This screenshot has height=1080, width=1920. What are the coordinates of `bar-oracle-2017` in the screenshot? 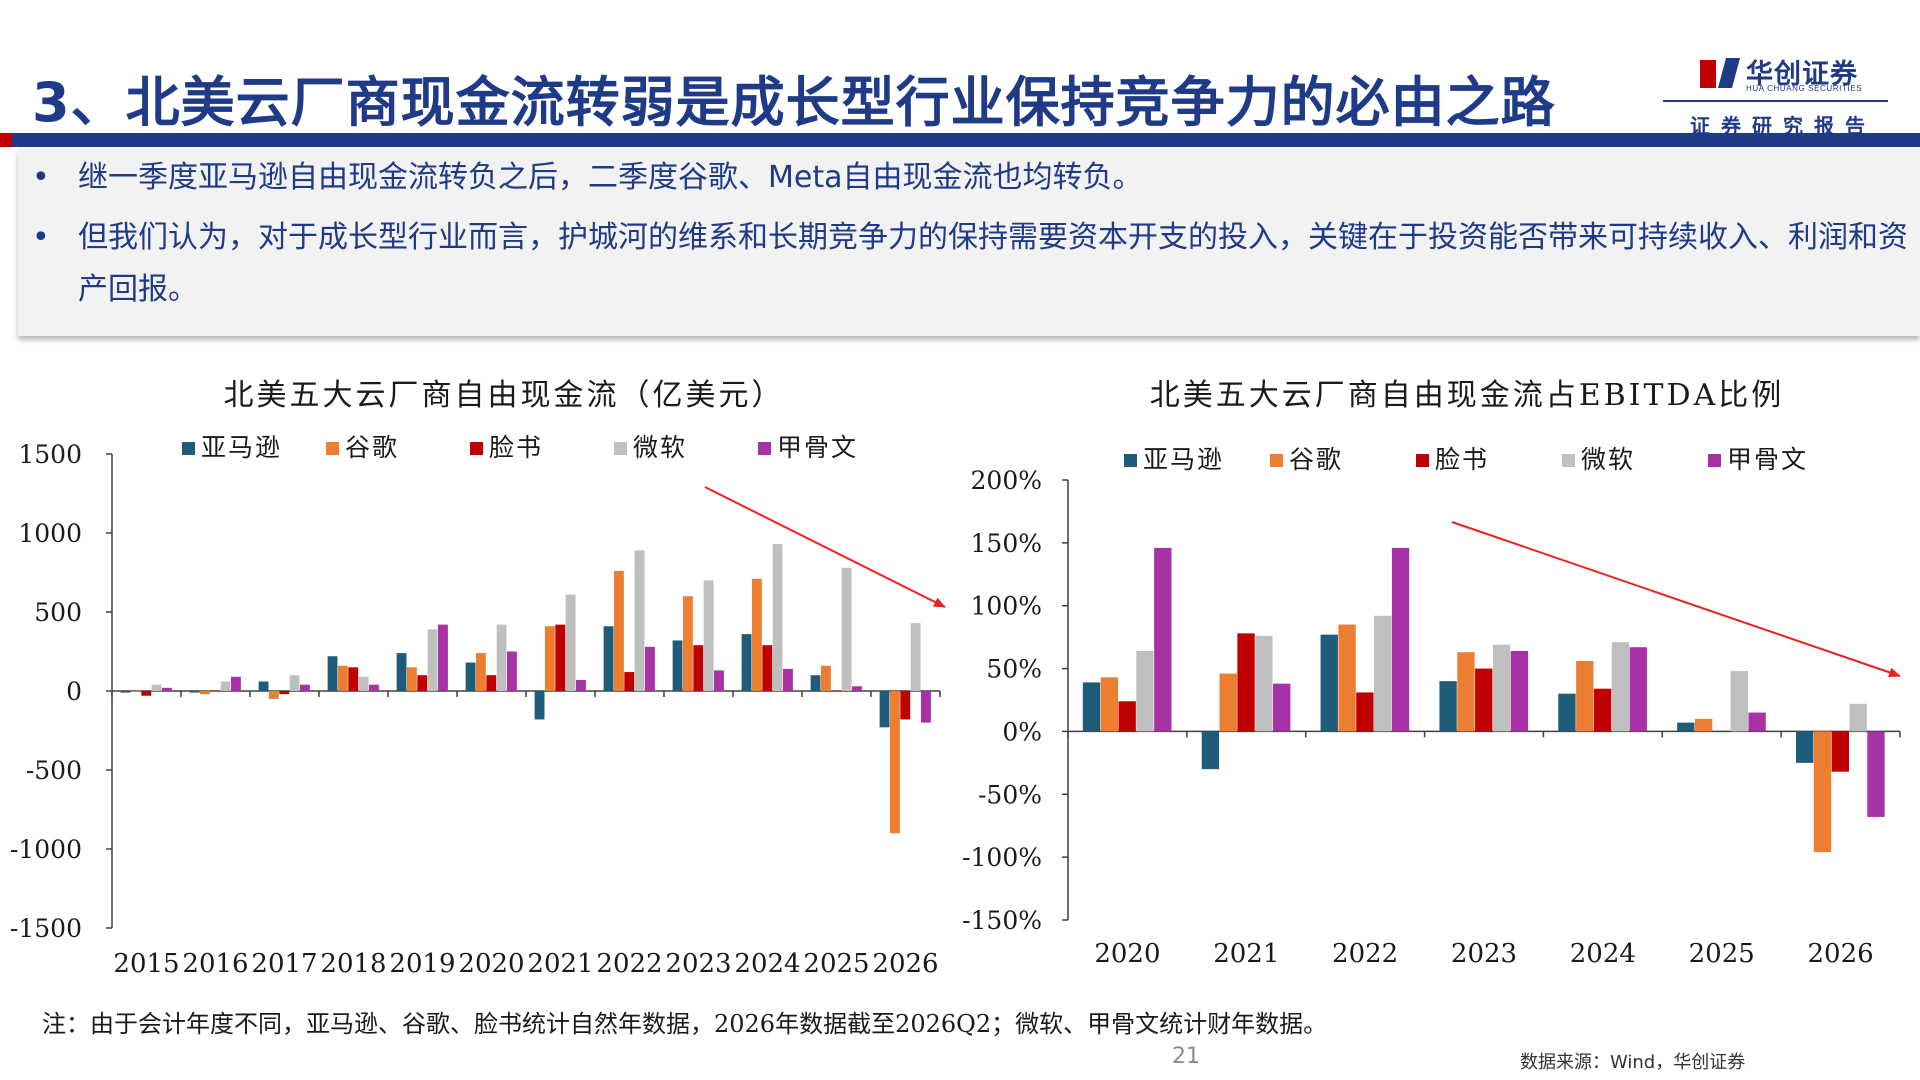 It's located at (305, 687).